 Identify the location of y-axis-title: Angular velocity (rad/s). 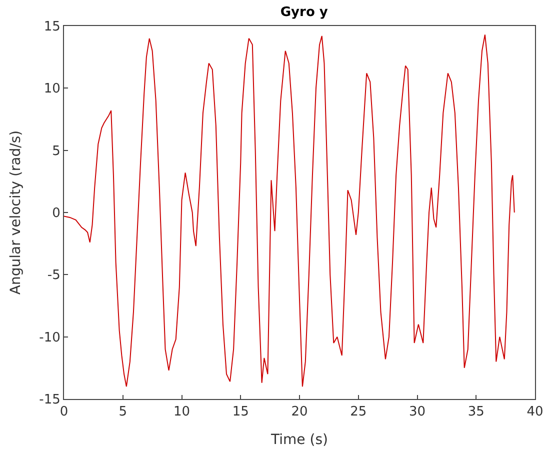
(16, 212).